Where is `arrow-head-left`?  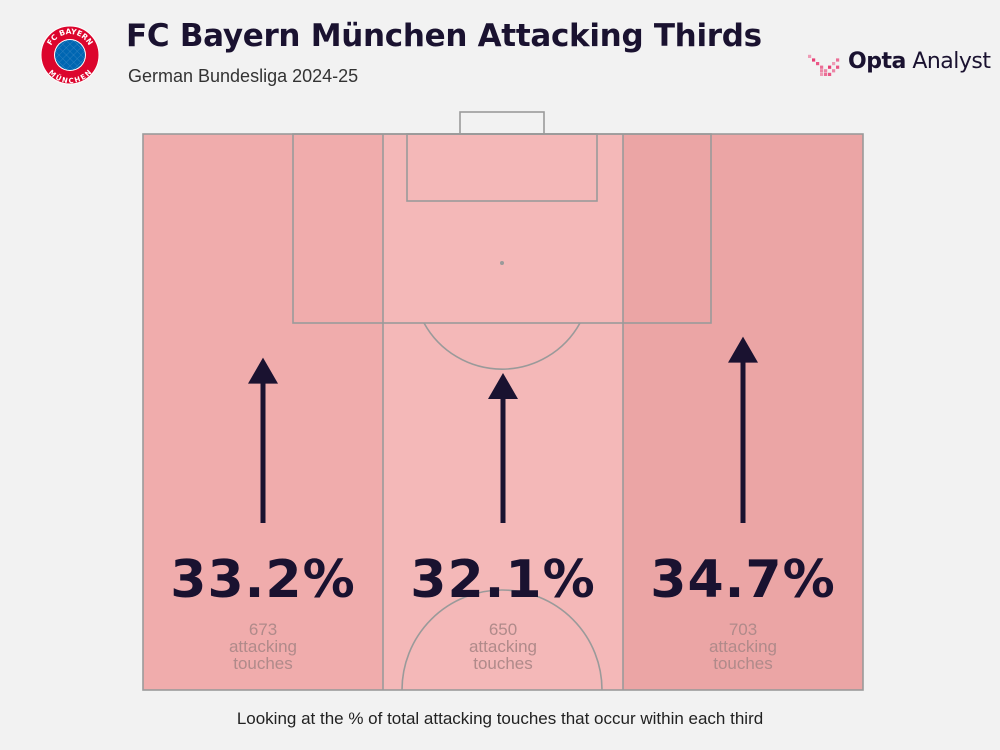
arrow-head-left is located at coordinates (263, 370).